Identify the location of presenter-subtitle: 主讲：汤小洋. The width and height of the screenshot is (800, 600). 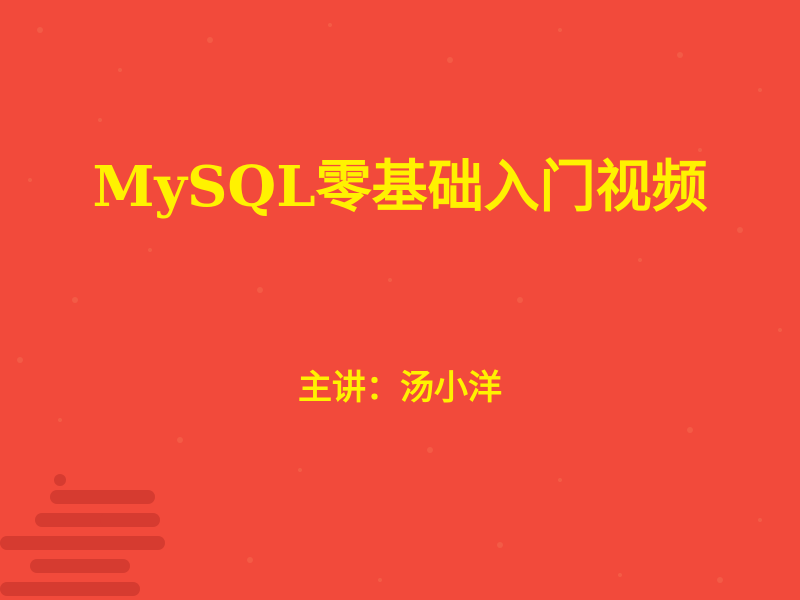
(400, 388).